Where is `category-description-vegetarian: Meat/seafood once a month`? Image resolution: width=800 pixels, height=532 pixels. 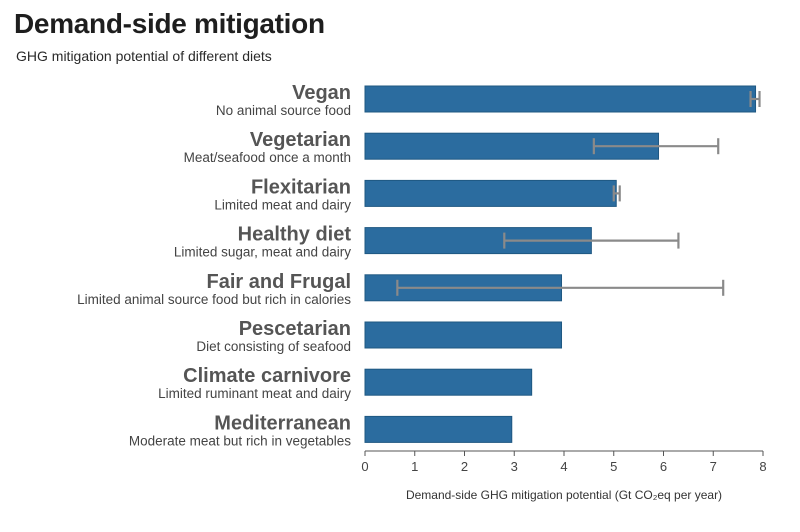
category-description-vegetarian: Meat/seafood once a month is located at coordinates (267, 157).